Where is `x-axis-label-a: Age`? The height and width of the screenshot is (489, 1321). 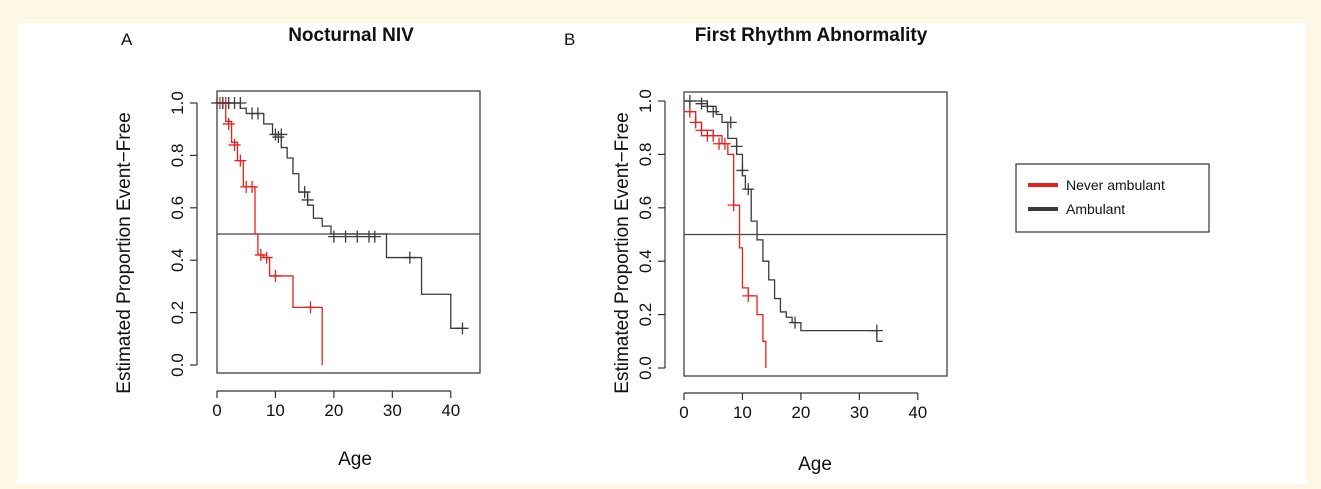
x-axis-label-a: Age is located at coordinates (355, 459).